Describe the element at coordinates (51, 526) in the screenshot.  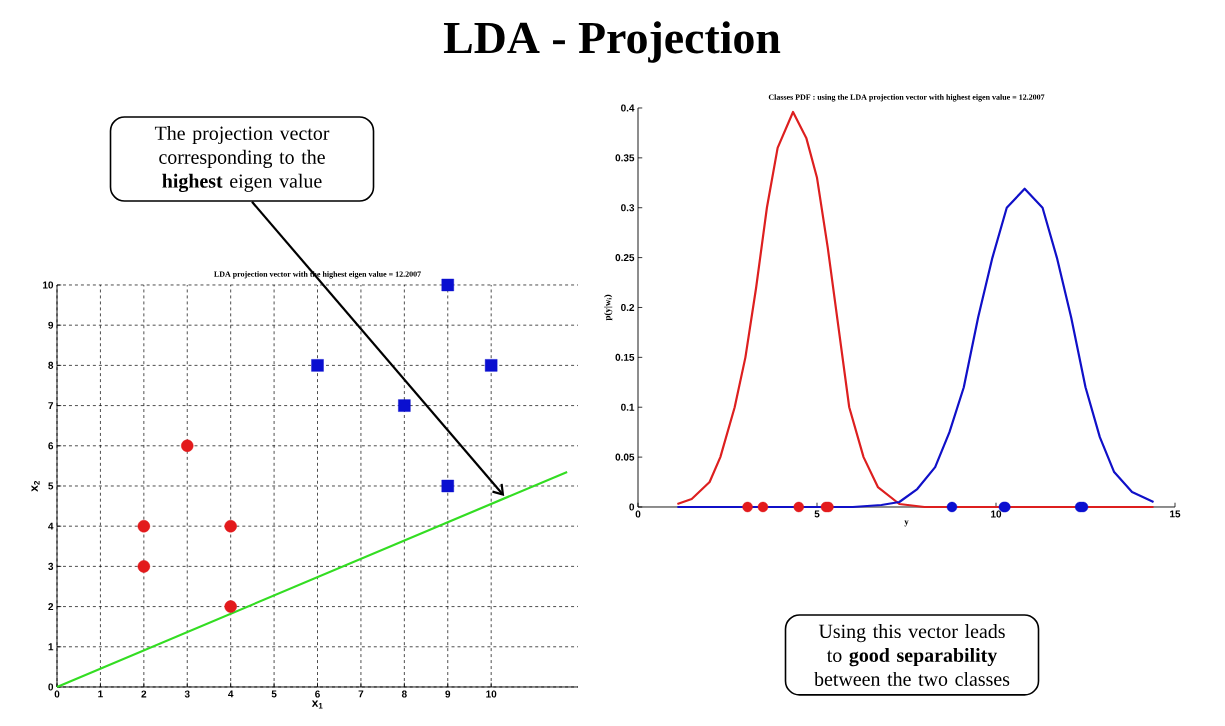
I see `y-tick-label: 4` at that location.